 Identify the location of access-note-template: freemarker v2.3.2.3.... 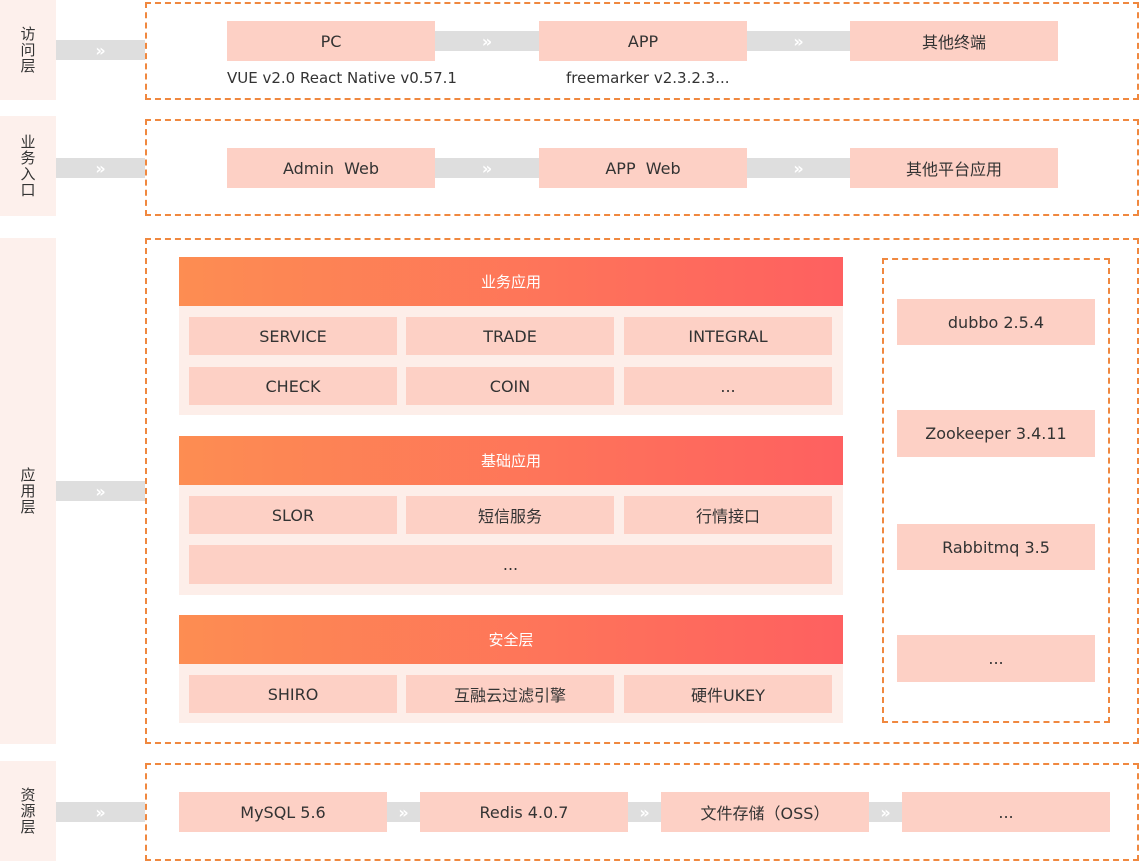
(648, 78).